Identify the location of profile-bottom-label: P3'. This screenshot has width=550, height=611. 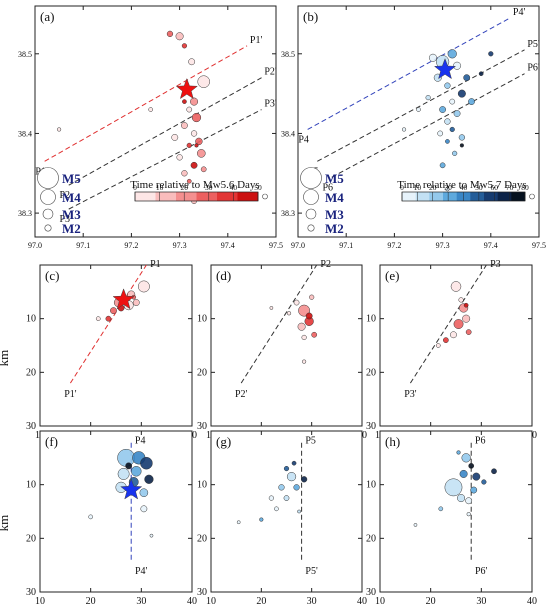
(410, 394).